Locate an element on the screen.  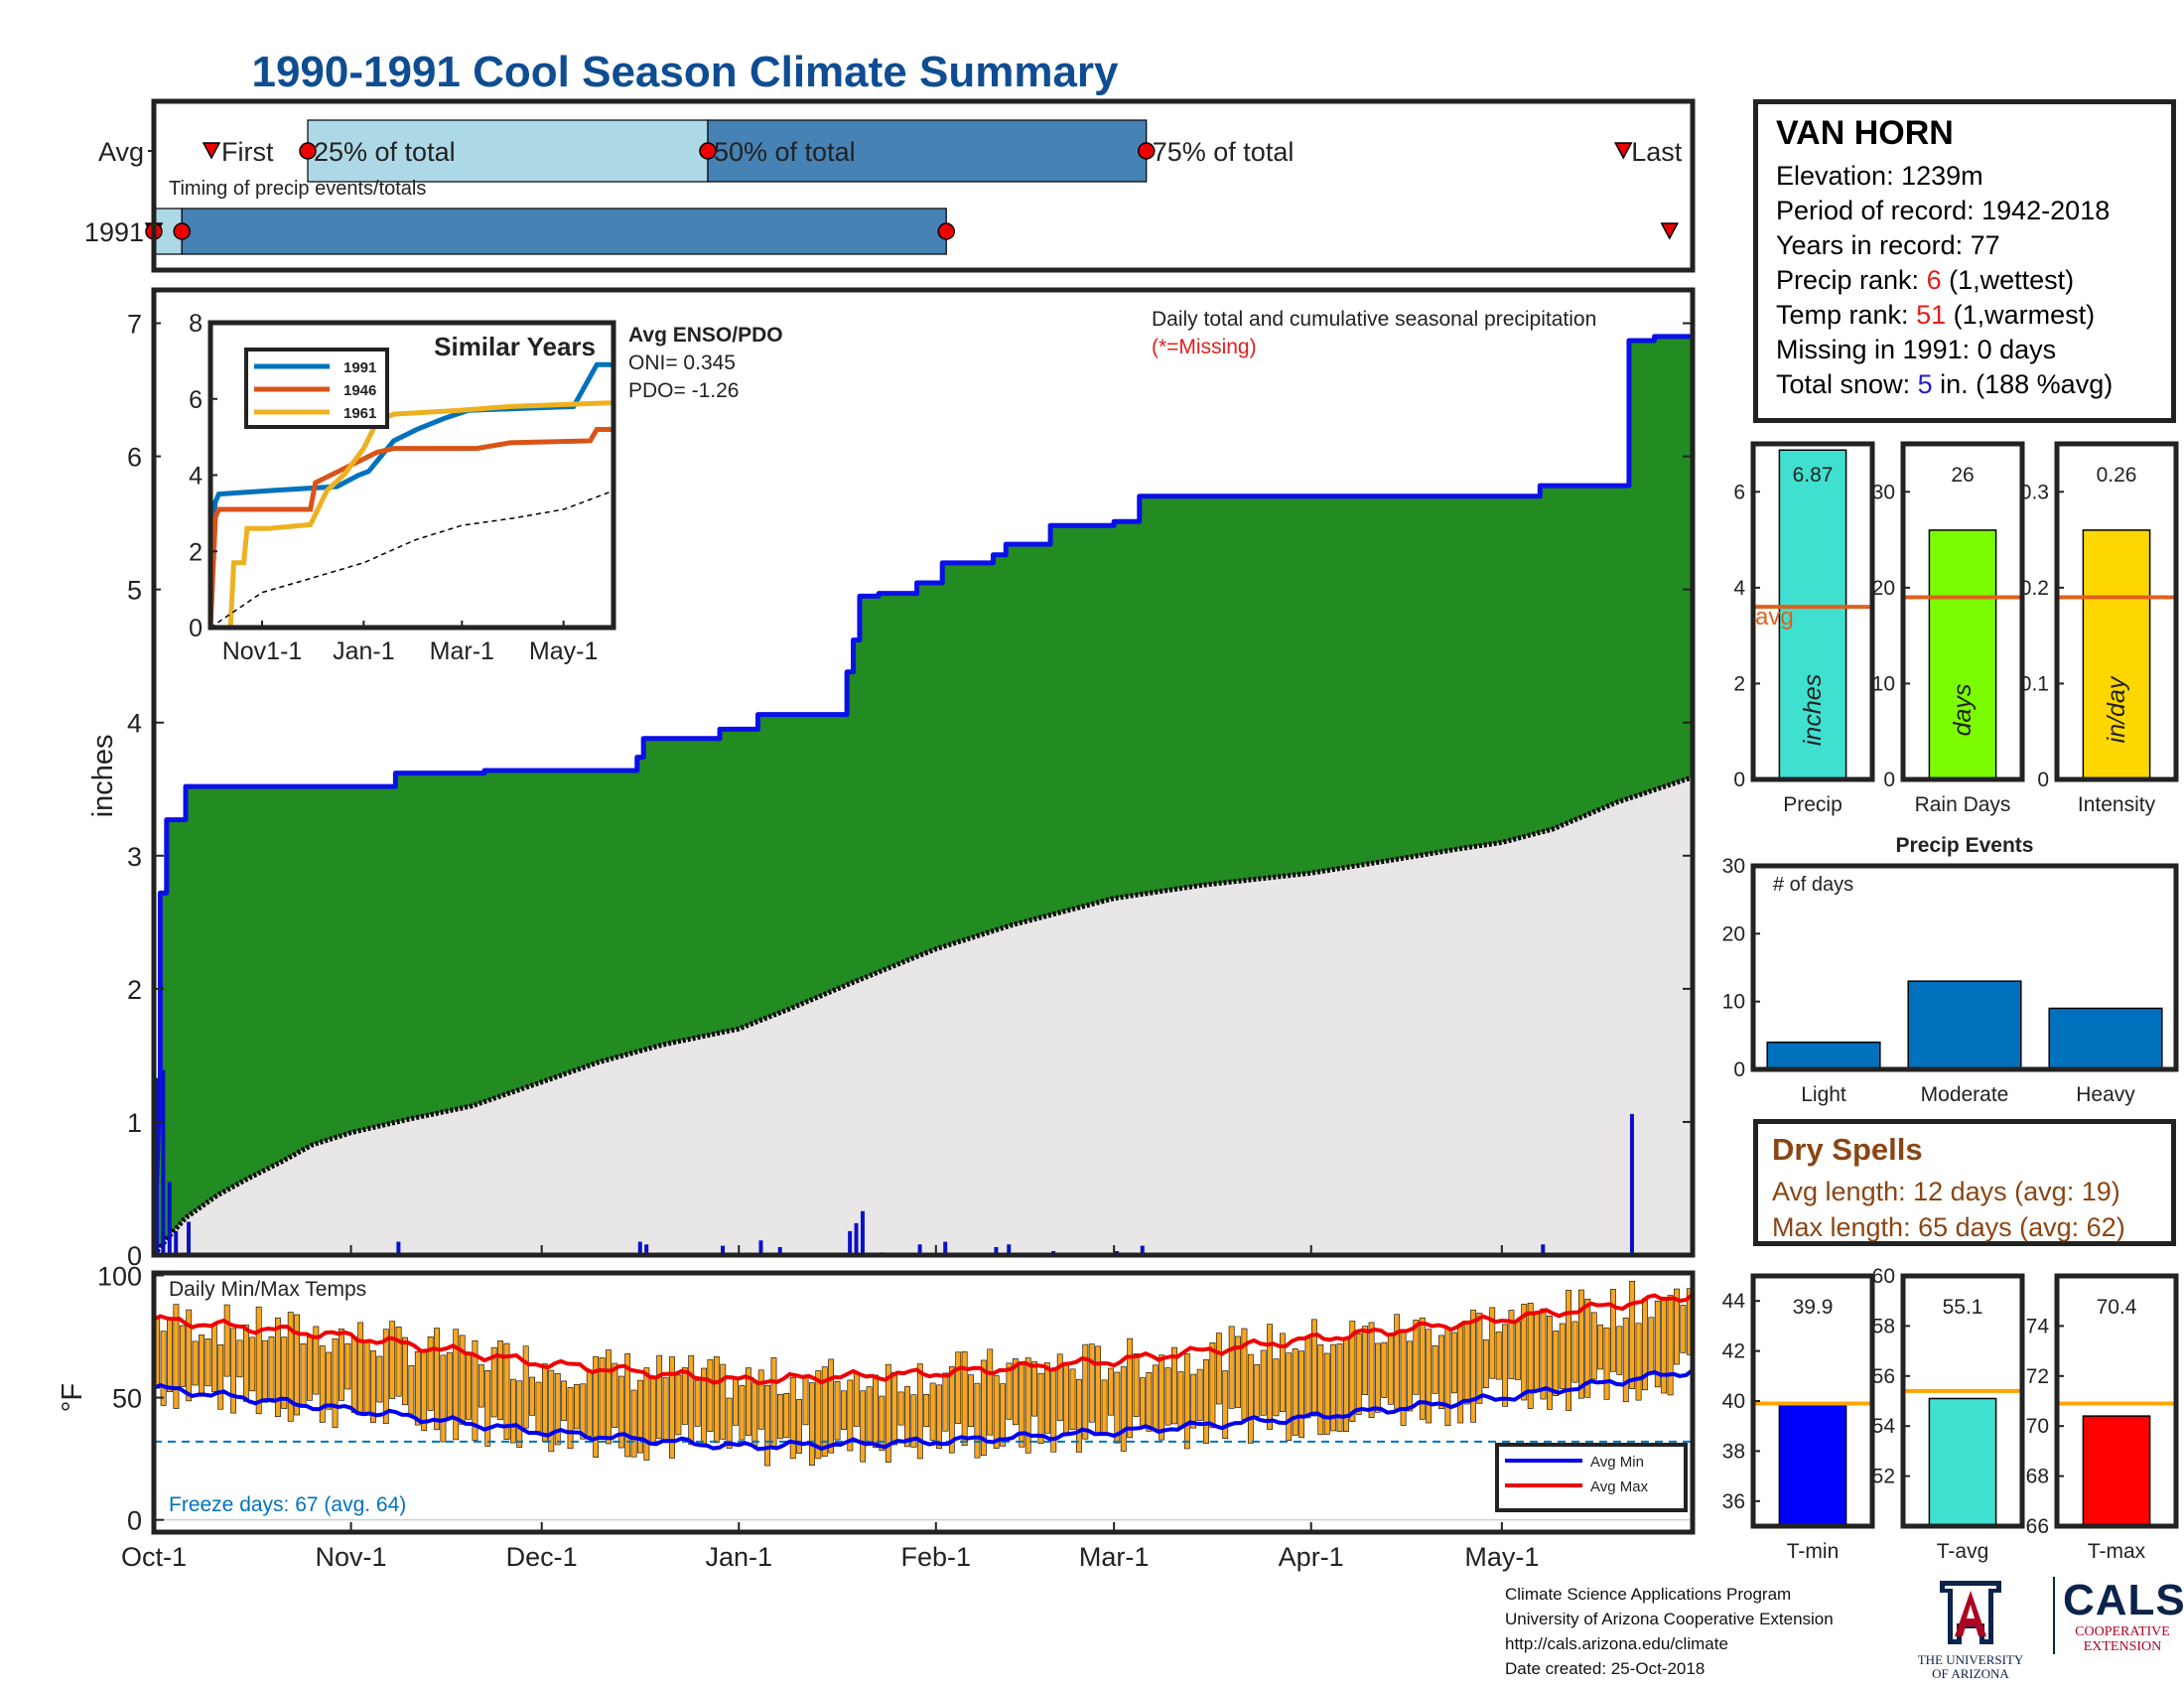
precip-summary-avg-label: avg is located at coordinates (1774, 617).